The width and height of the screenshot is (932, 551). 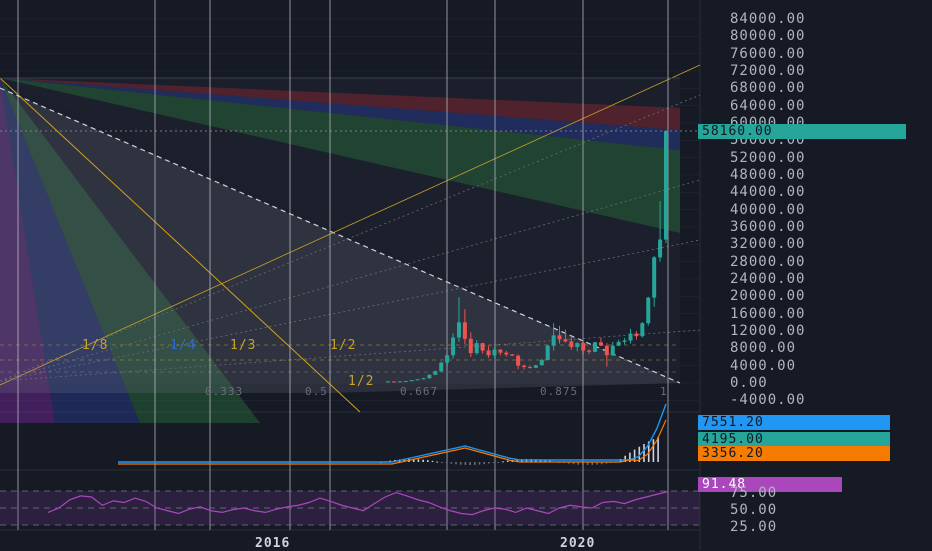 What do you see at coordinates (768, 296) in the screenshot?
I see `price-tick-label: 20000.00` at bounding box center [768, 296].